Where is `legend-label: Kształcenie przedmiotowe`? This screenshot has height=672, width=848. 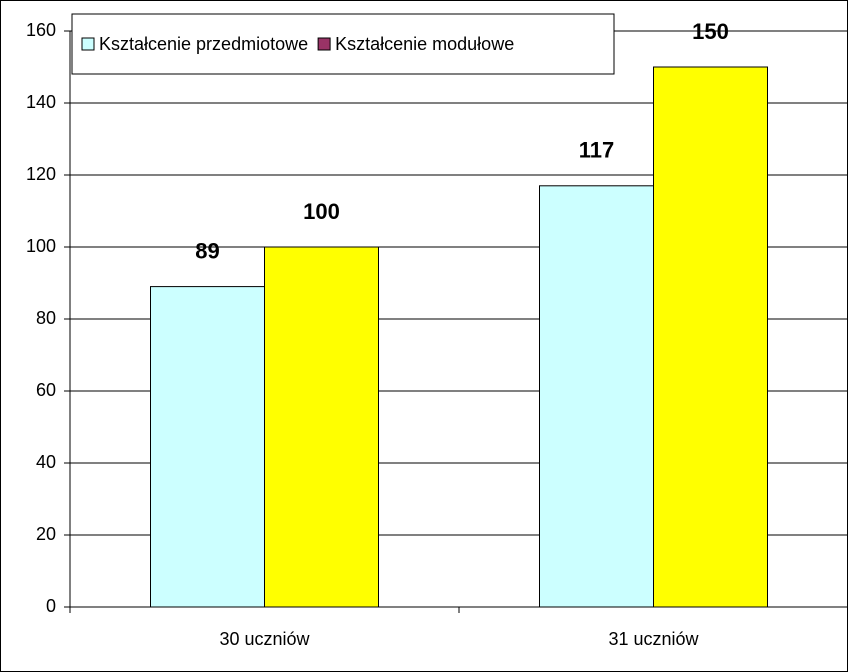 legend-label: Kształcenie przedmiotowe is located at coordinates (203, 44).